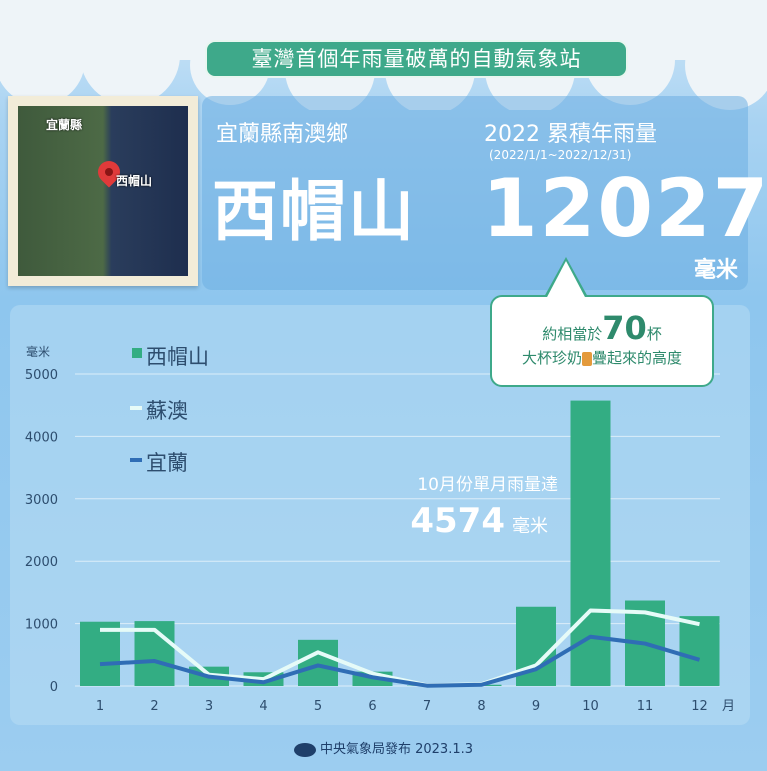 Image resolution: width=767 pixels, height=771 pixels. Describe the element at coordinates (560, 155) in the screenshot. I see `date-range: (2022/1/1~2022/12/31)` at that location.